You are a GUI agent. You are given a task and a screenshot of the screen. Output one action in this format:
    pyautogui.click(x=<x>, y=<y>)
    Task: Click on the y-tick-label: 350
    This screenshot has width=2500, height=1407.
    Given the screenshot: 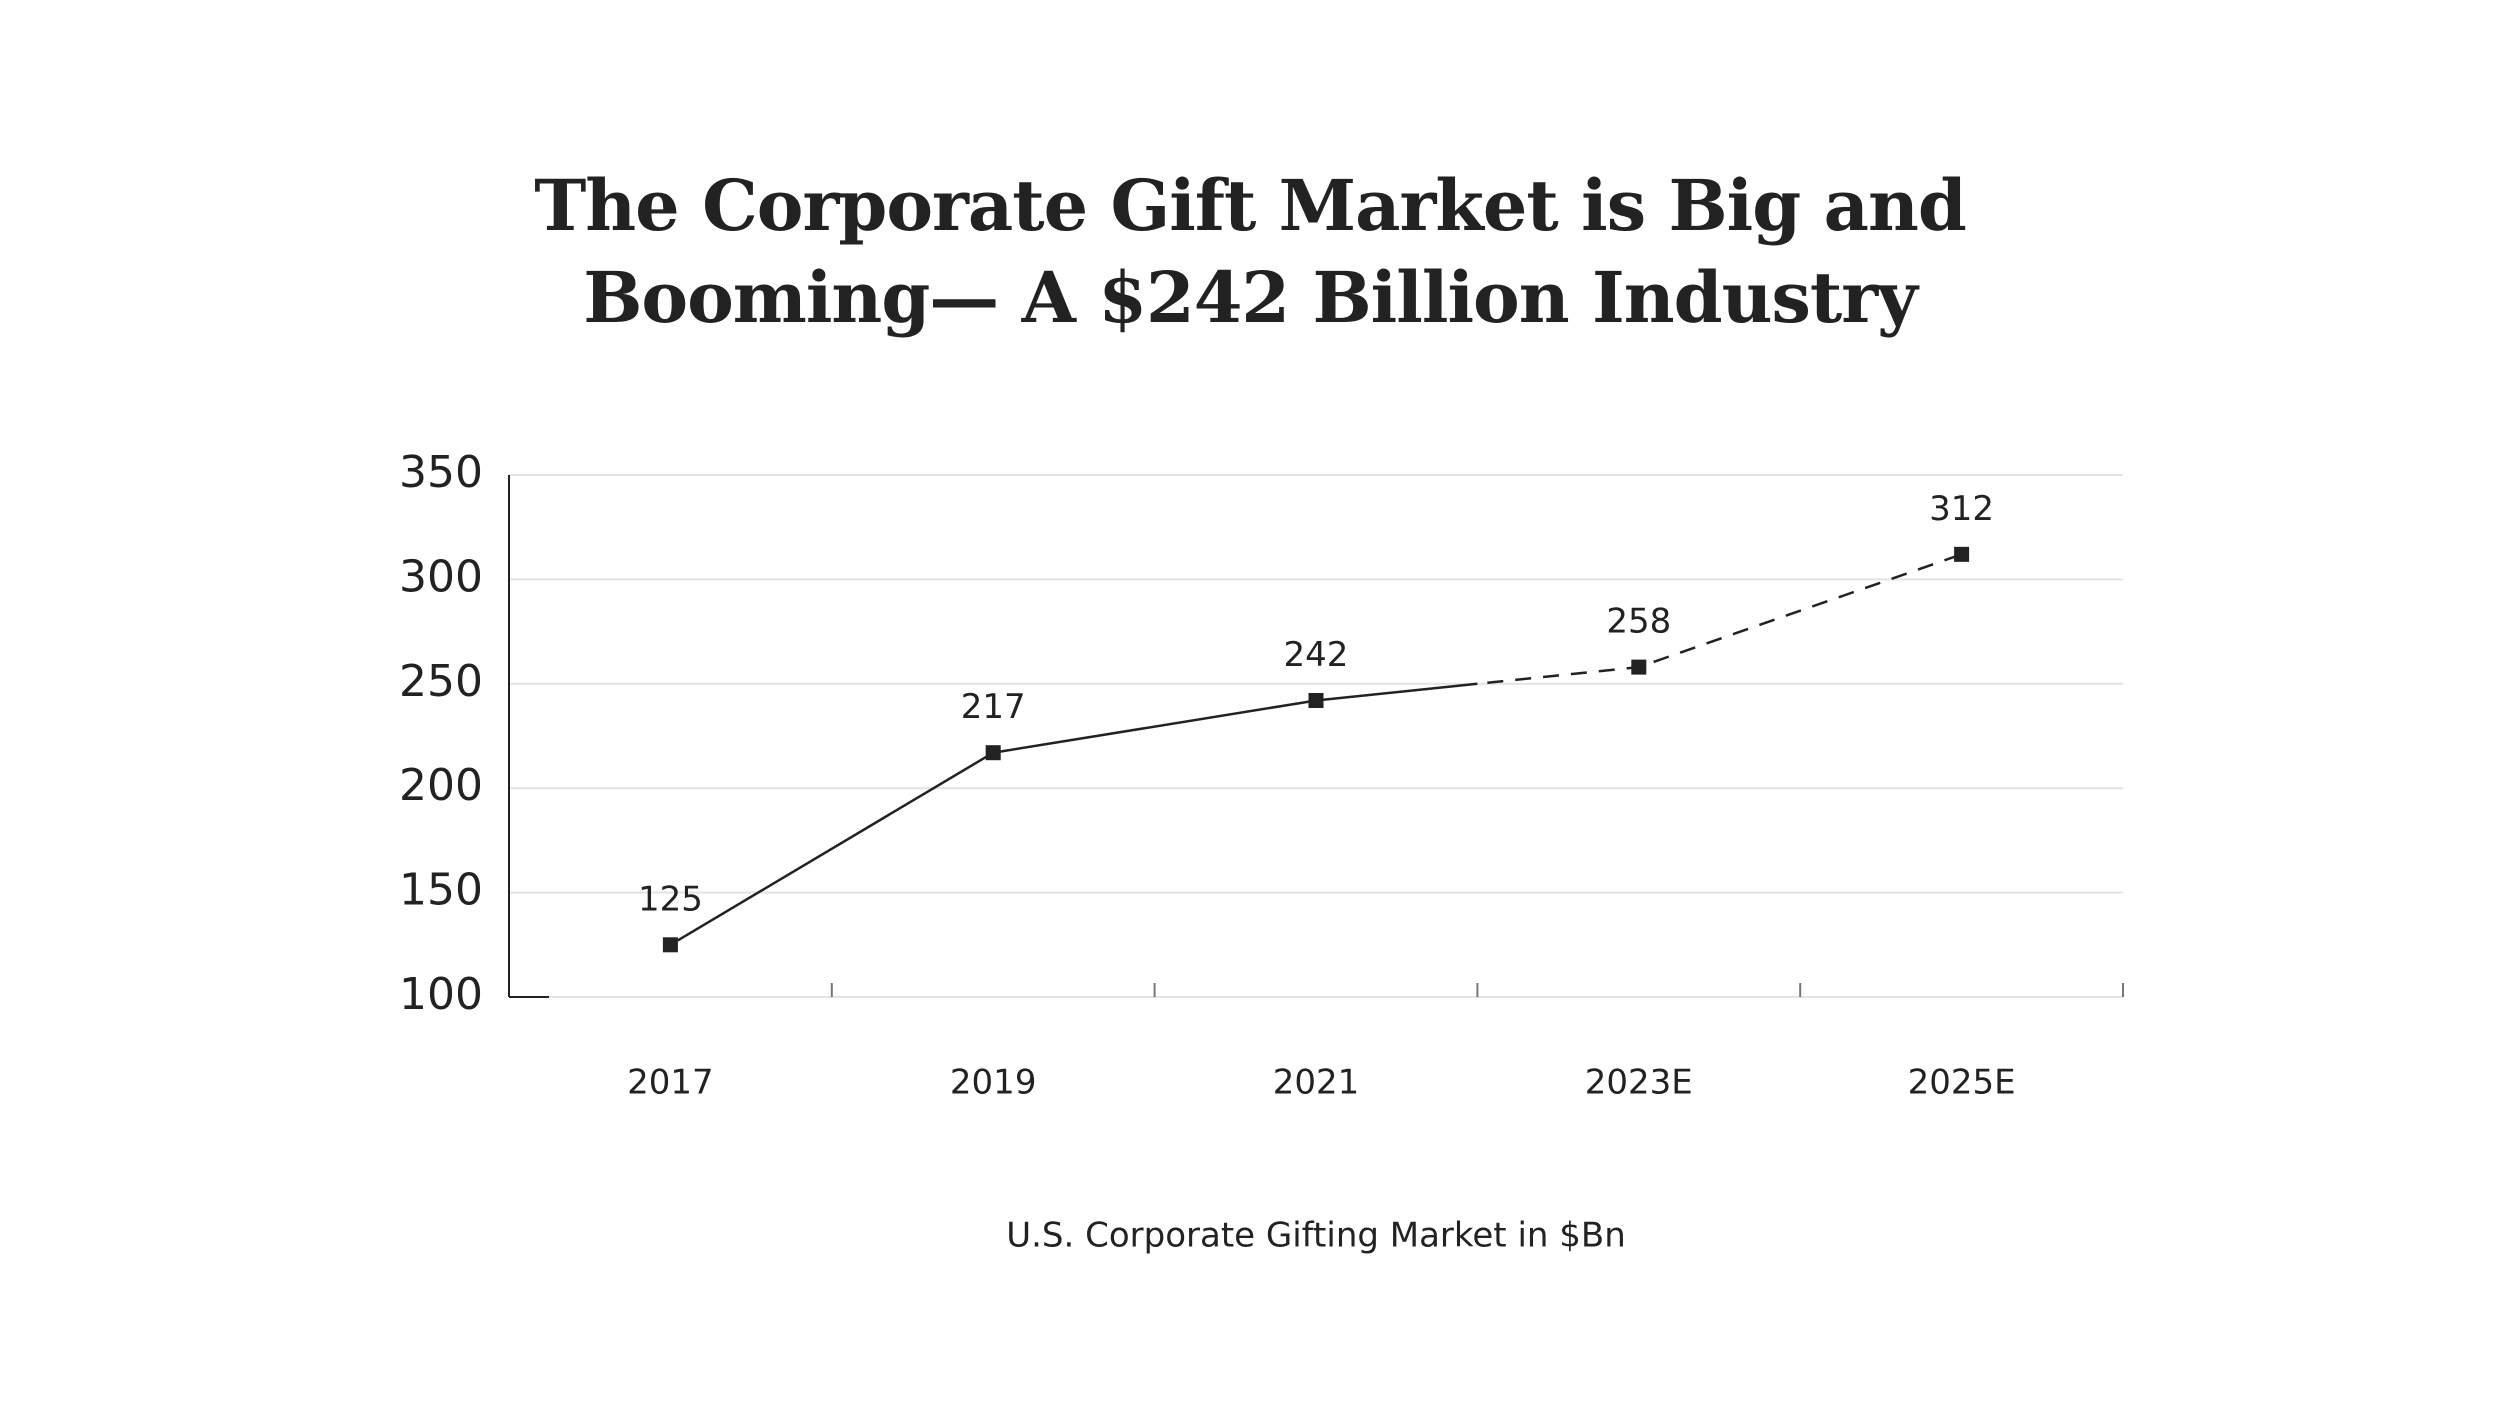 What is the action you would take?
    pyautogui.click(x=441, y=472)
    